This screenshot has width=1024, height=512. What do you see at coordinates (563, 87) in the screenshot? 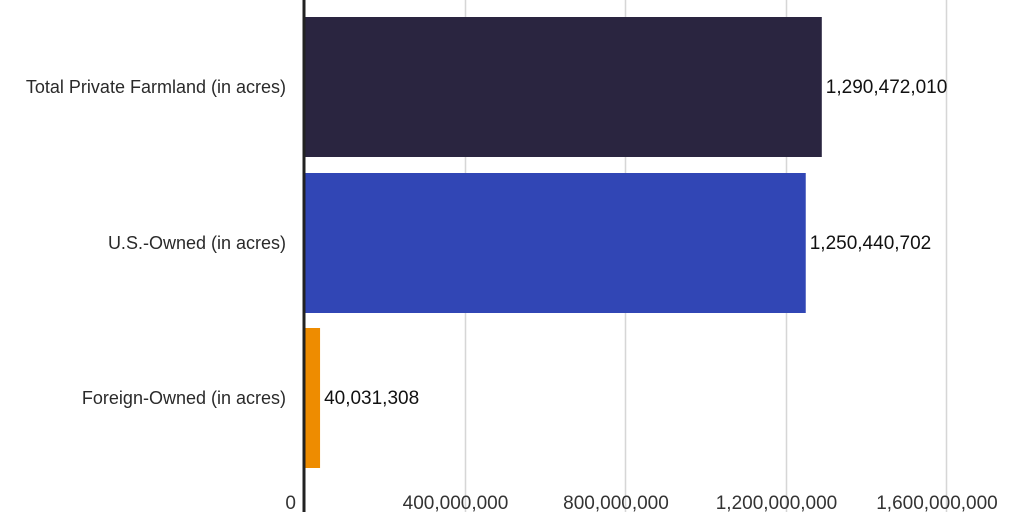
I see `bar-total-private-farmland-in-acres` at bounding box center [563, 87].